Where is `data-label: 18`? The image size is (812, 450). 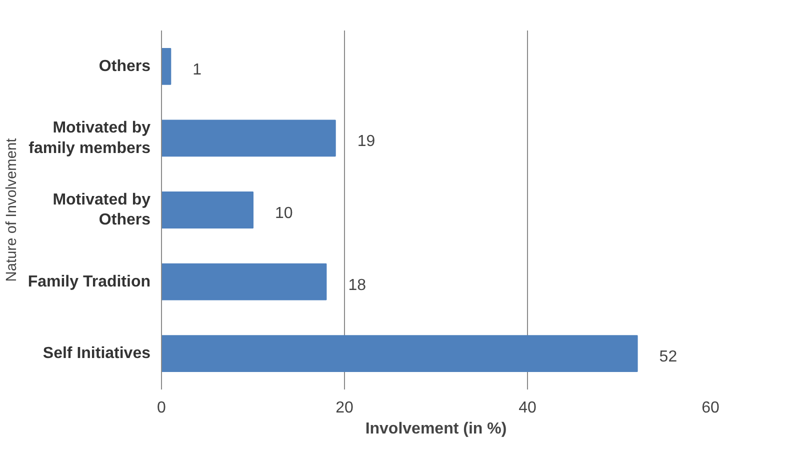
data-label: 18 is located at coordinates (357, 285).